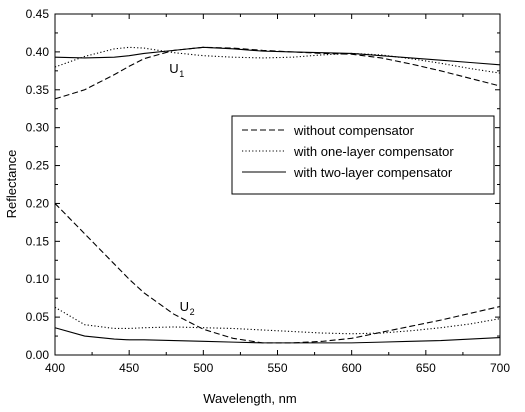  Describe the element at coordinates (277, 320) in the screenshot. I see `series-line-u2-dotted` at that location.